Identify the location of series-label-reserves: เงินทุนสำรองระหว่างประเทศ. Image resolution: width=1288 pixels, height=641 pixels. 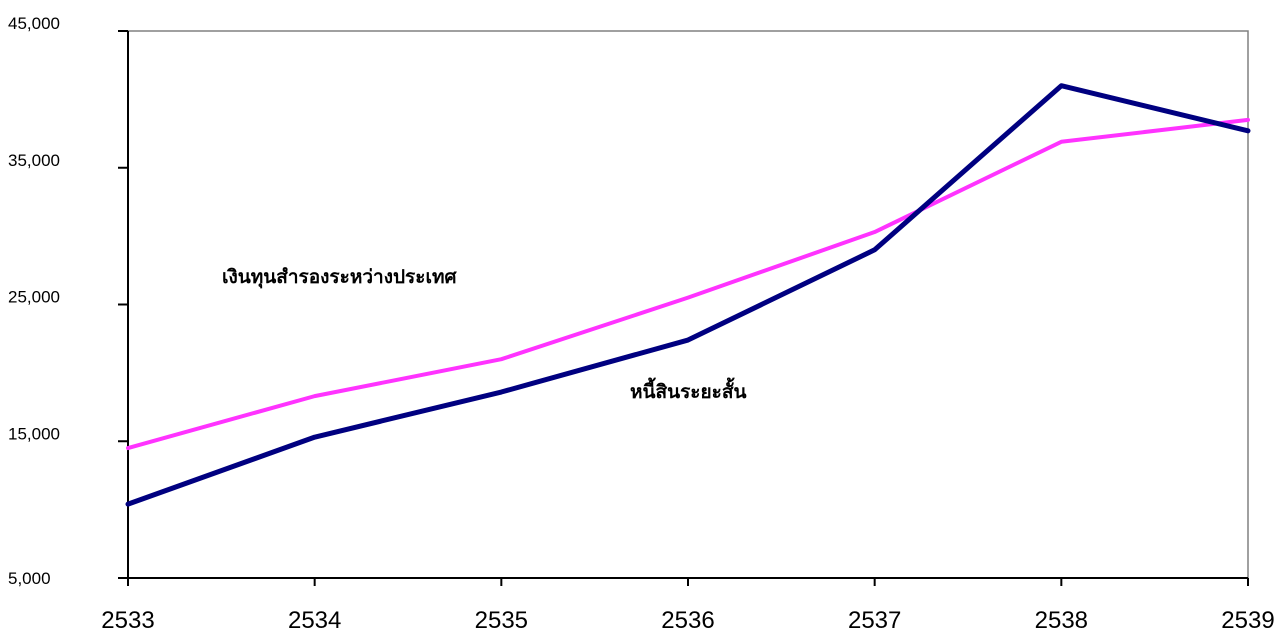
(339, 277).